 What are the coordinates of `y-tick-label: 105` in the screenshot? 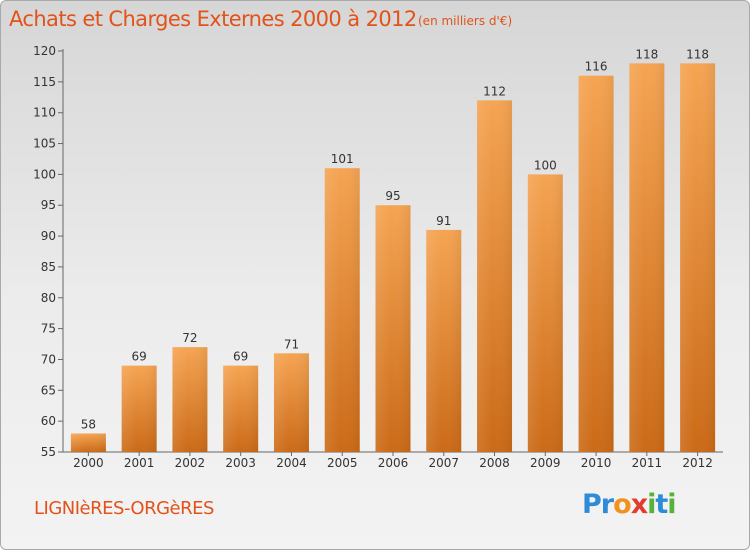 It's located at (44, 144).